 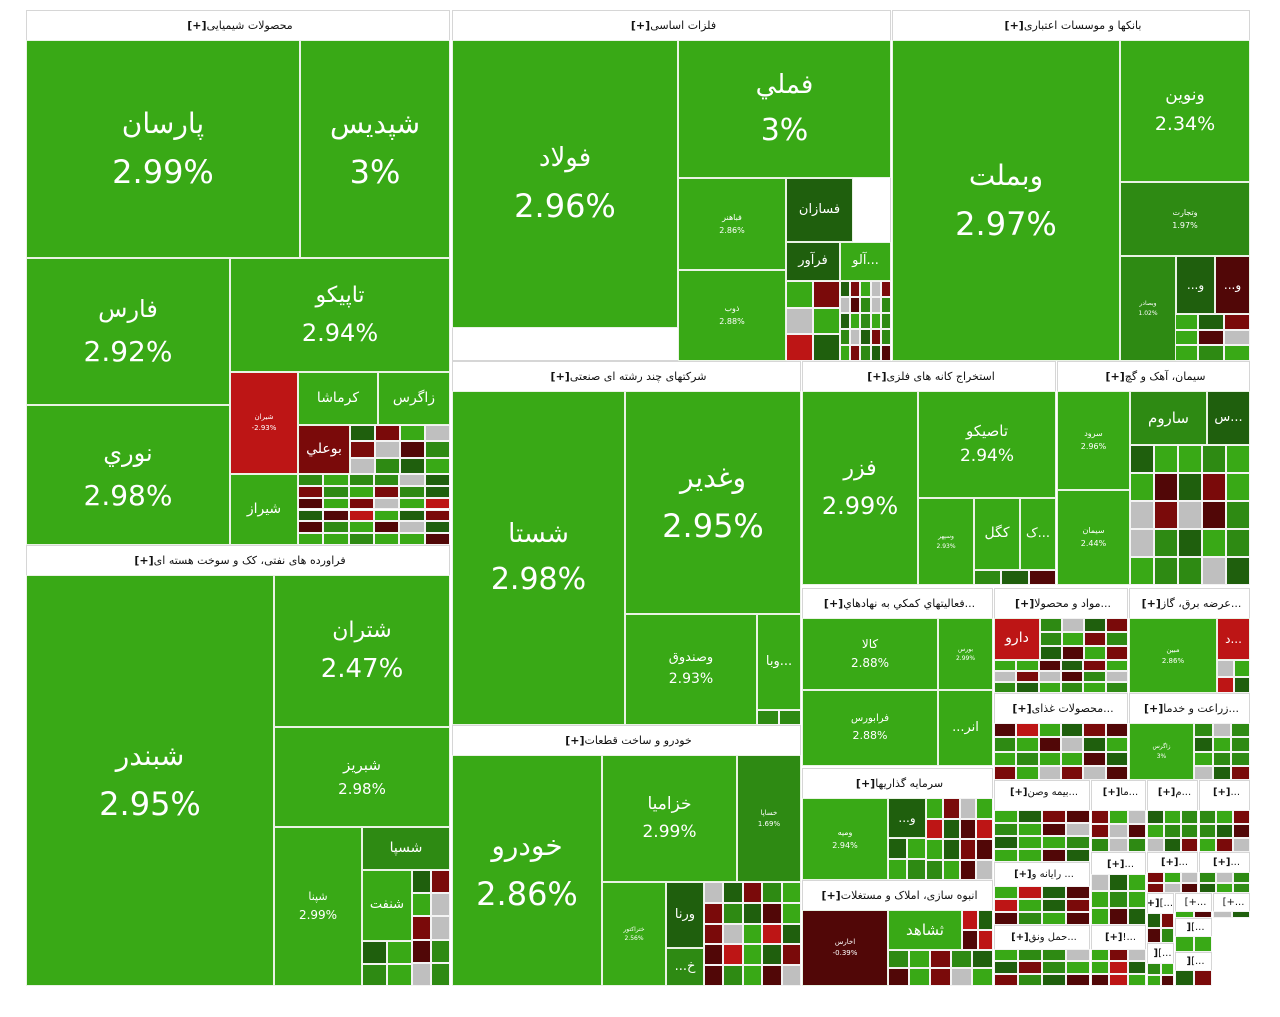 What do you see at coordinates (1185, 219) in the screenshot?
I see `stock-tile: وتجارت 1.97%` at bounding box center [1185, 219].